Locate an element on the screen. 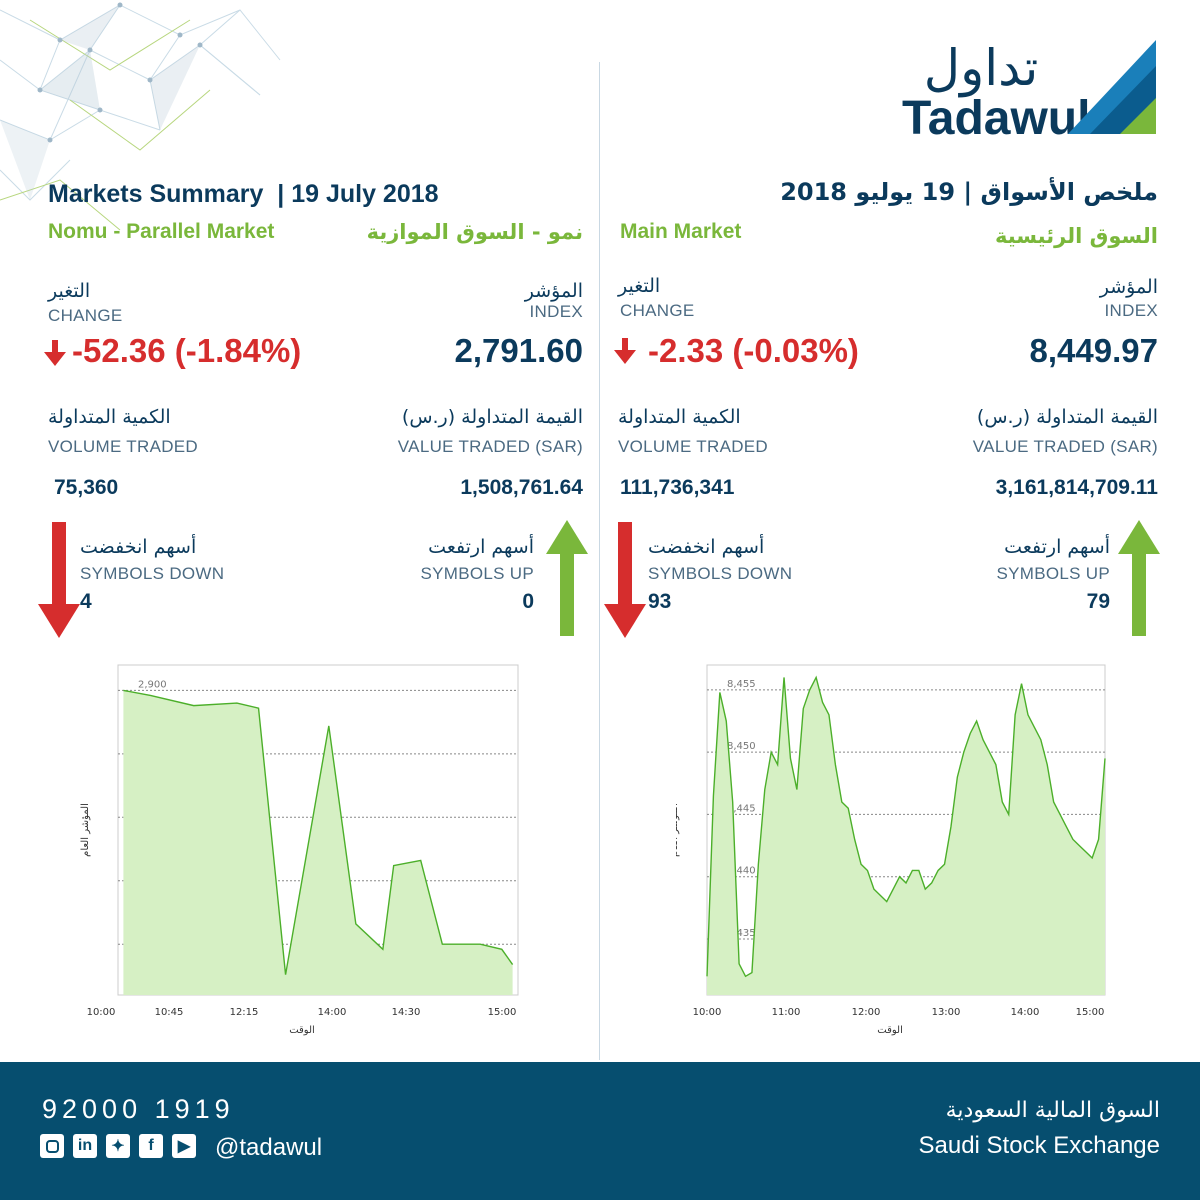 This screenshot has width=1200, height=1200. right-up-value: 79 is located at coordinates (1098, 601).